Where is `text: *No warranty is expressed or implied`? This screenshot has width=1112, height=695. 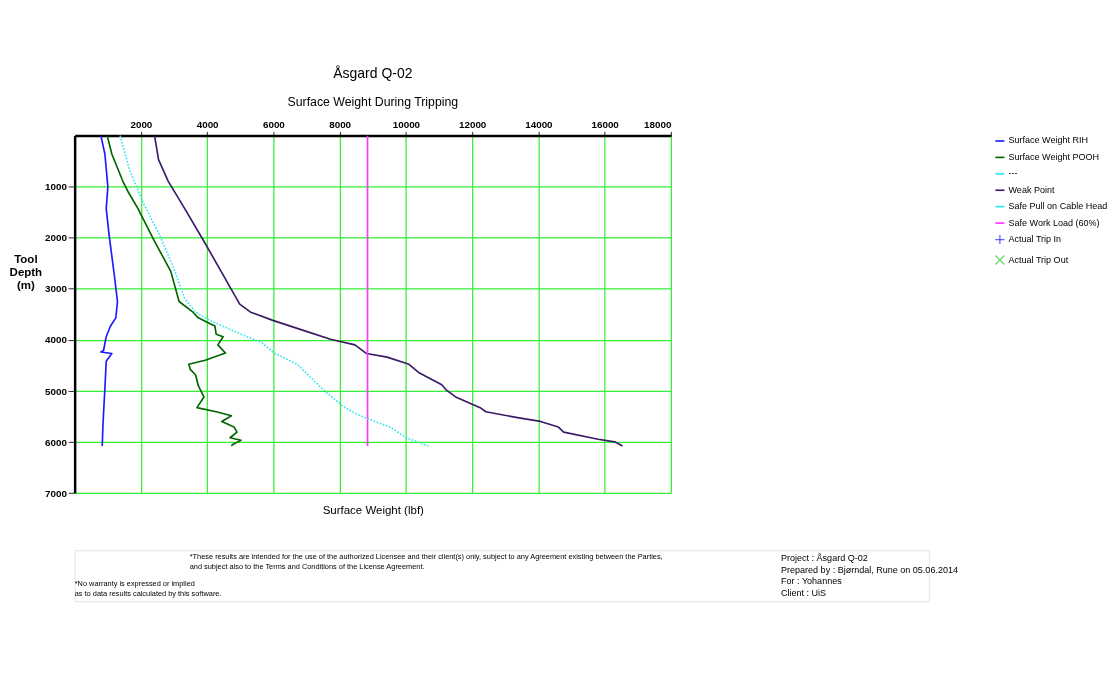 text: *No warranty is expressed or implied is located at coordinates (134, 583).